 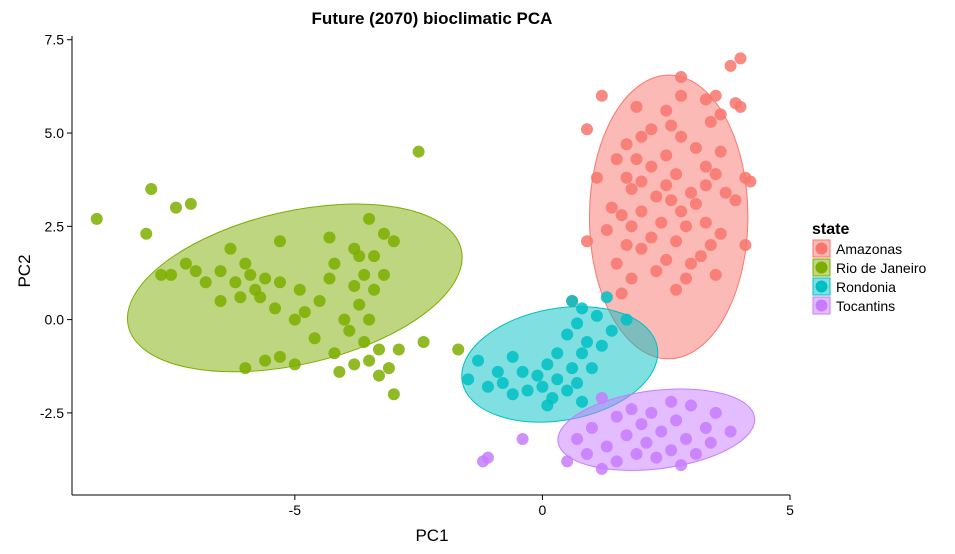 What do you see at coordinates (55, 40) in the screenshot?
I see `y-tick-label: 7.5` at bounding box center [55, 40].